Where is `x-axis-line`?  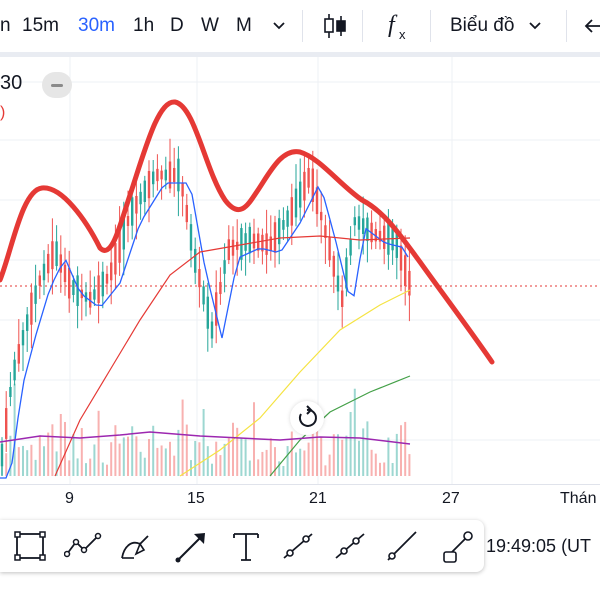
x-axis-line is located at coordinates (300, 484).